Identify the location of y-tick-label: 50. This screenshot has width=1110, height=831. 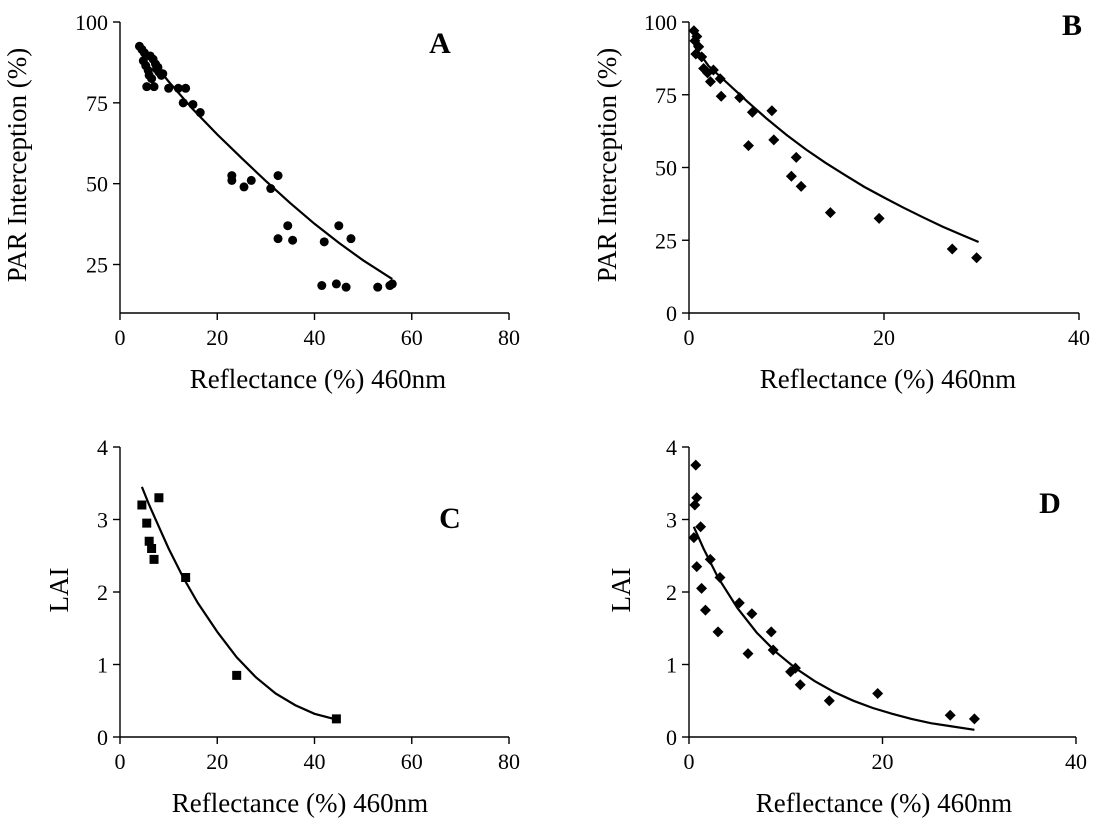
(666, 168).